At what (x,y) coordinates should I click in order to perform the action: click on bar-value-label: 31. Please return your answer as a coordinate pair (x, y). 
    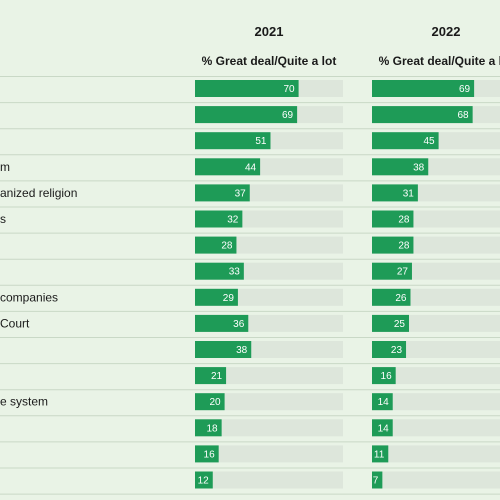
    Looking at the image, I should click on (409, 193).